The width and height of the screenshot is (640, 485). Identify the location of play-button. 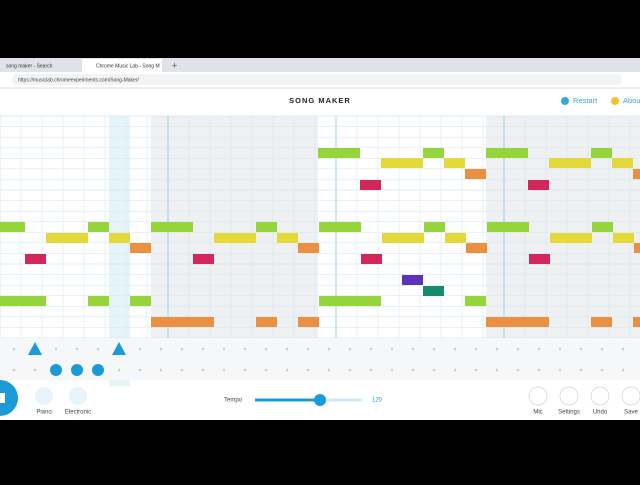
(9, 398).